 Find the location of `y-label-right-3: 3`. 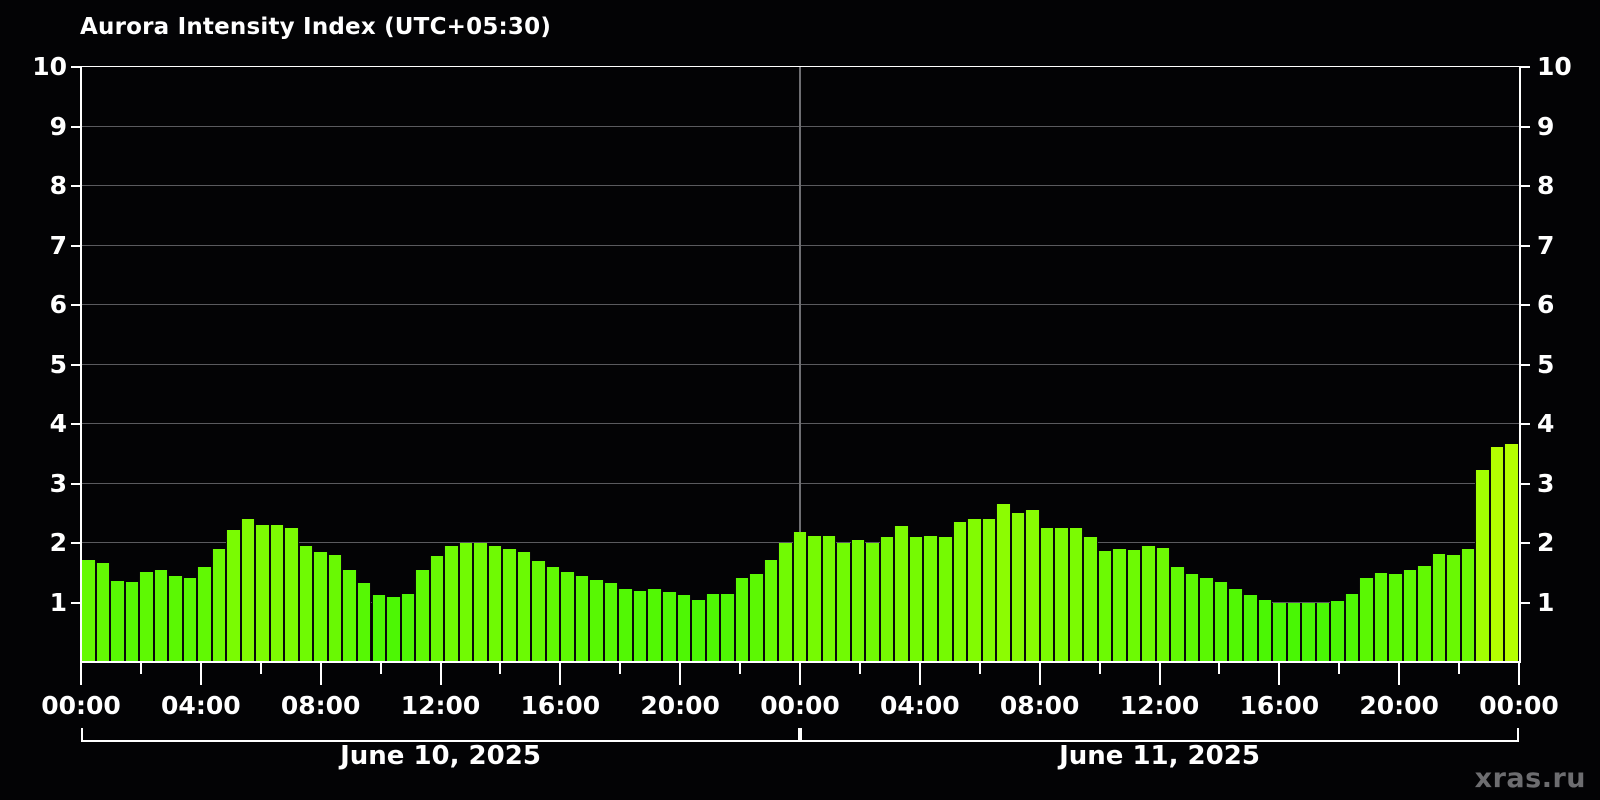

y-label-right-3: 3 is located at coordinates (1546, 483).